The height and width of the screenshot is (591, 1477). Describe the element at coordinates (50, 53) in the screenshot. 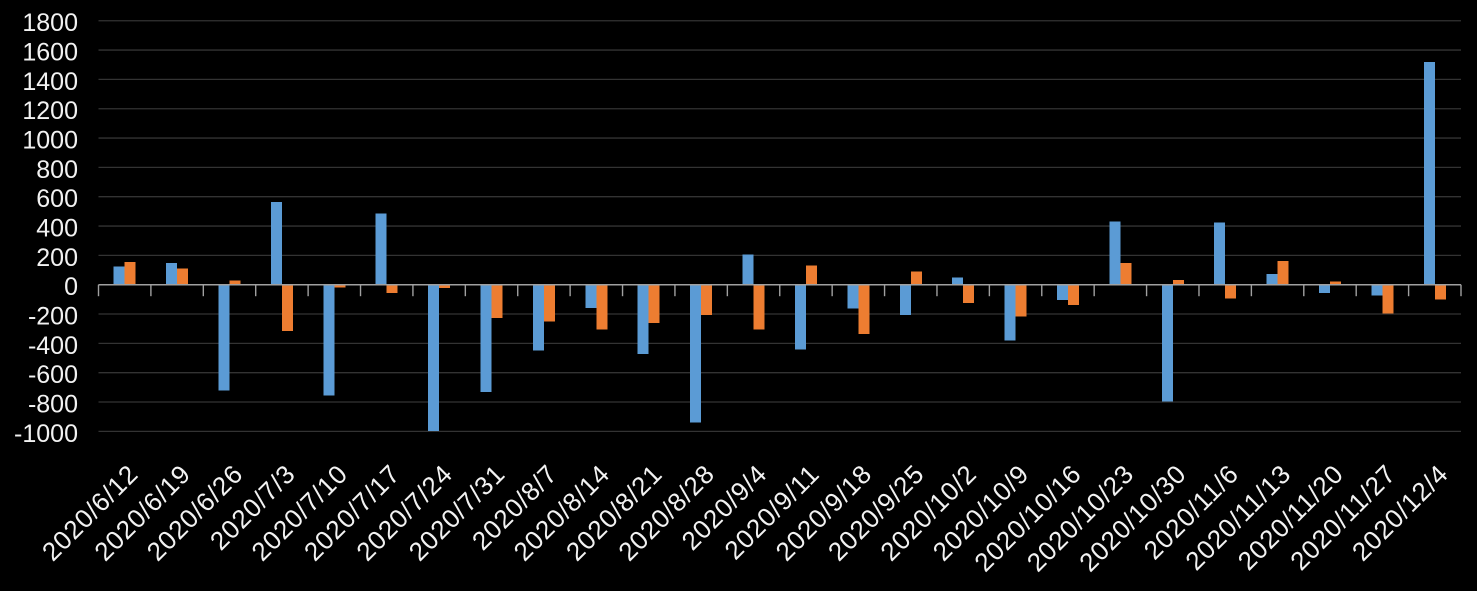

I see `svg-text: 1600` at that location.